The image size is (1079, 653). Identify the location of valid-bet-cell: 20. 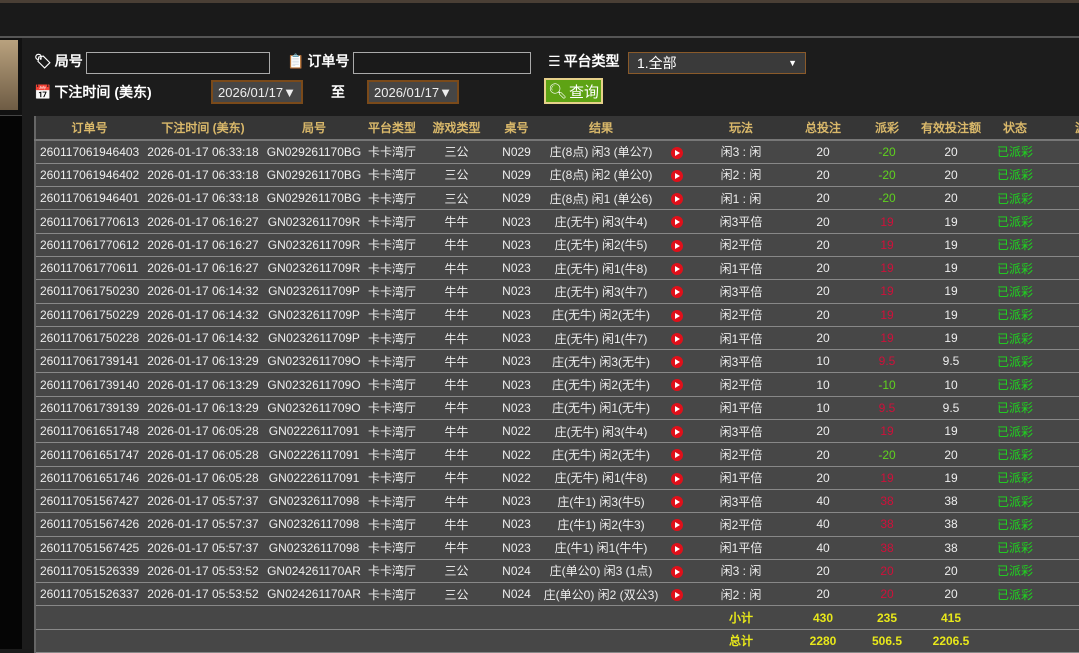
(951, 175).